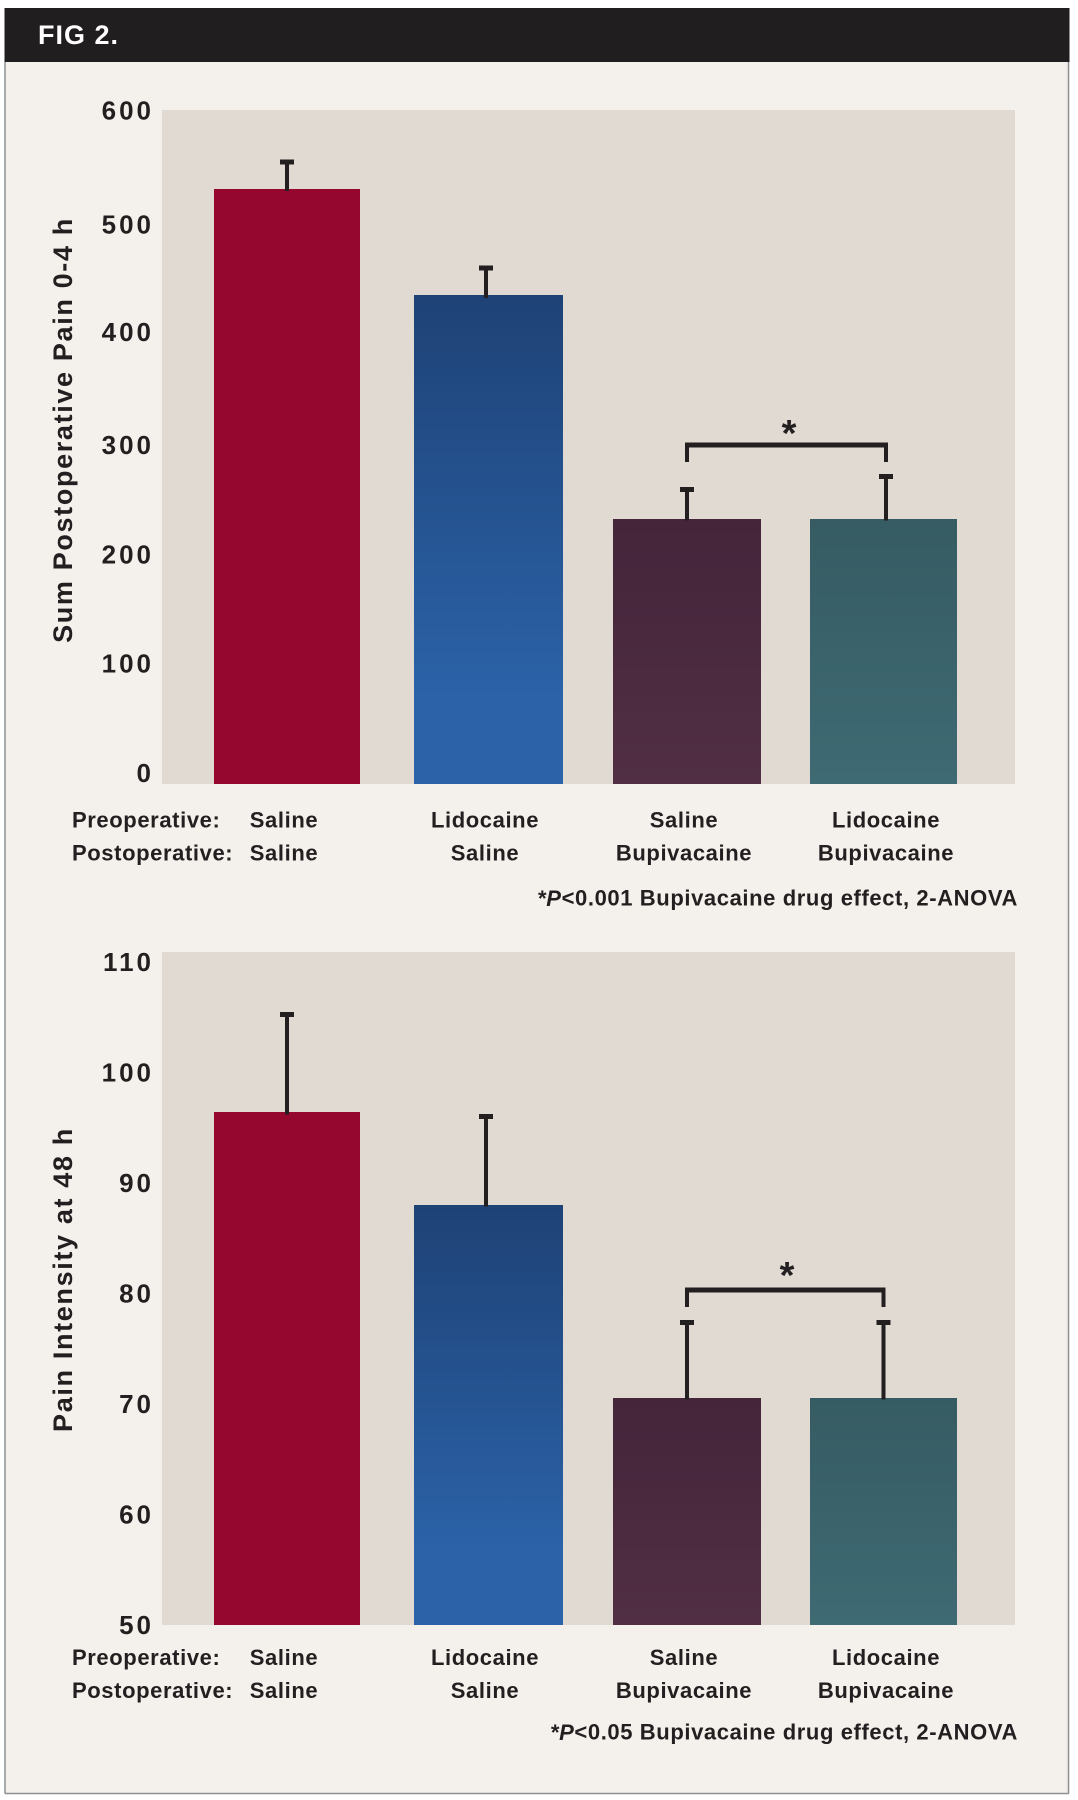 Image resolution: width=1078 pixels, height=1800 pixels. Describe the element at coordinates (63, 430) in the screenshot. I see `svg-text: Sum Postoperative Pain 0-4 h` at that location.